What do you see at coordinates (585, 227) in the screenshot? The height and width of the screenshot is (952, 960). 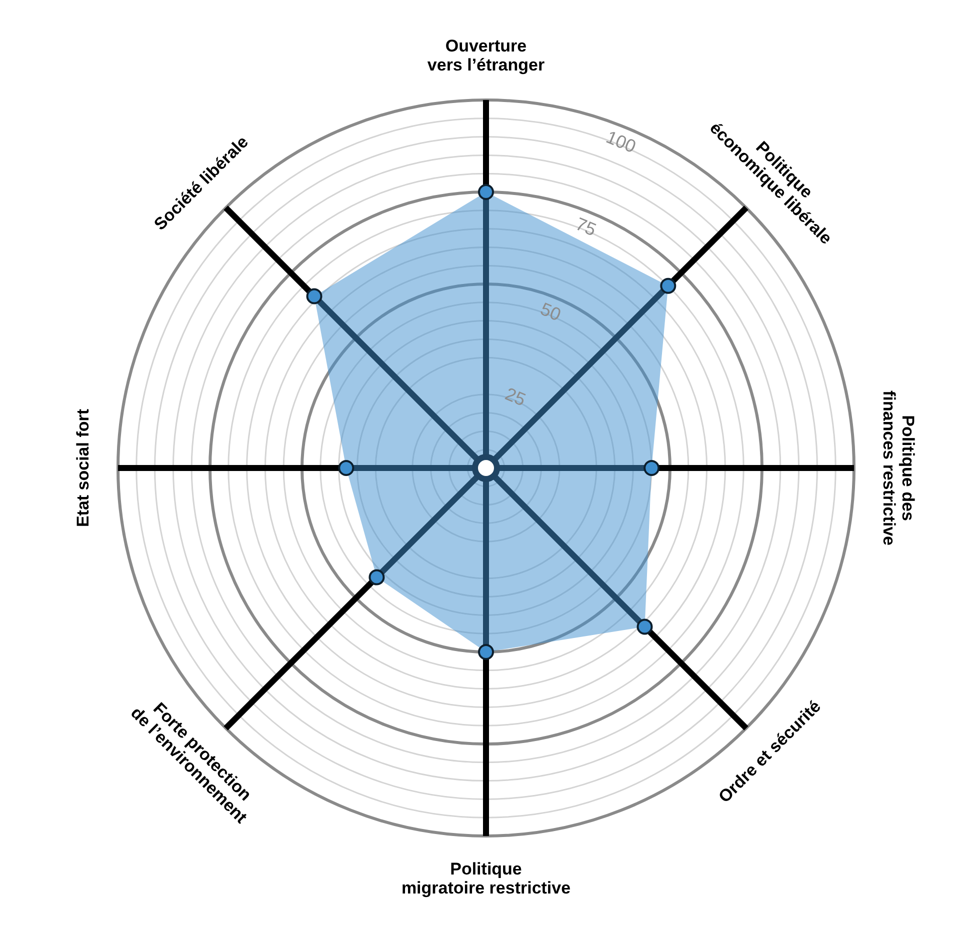 I see `y-tick-label: 75` at bounding box center [585, 227].